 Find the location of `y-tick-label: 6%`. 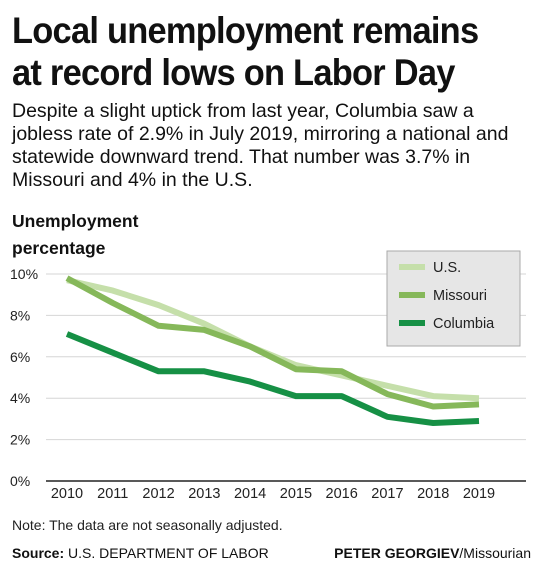

y-tick-label: 6% is located at coordinates (20, 357).